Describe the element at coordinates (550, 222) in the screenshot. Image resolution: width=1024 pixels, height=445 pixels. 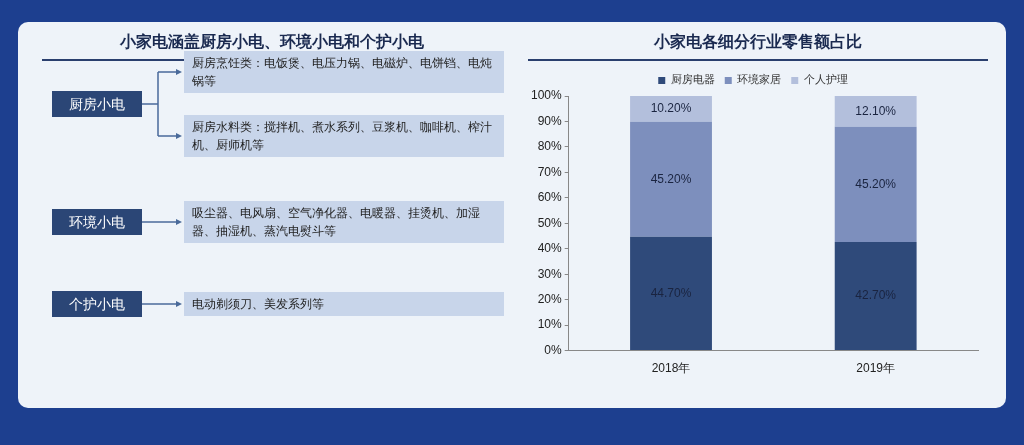
I see `y-tick-label: 50%` at that location.